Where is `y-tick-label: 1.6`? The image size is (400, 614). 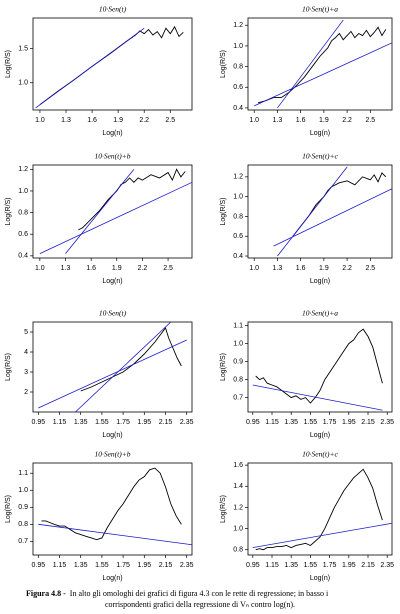 y-tick-label: 1.6 is located at coordinates (238, 465).